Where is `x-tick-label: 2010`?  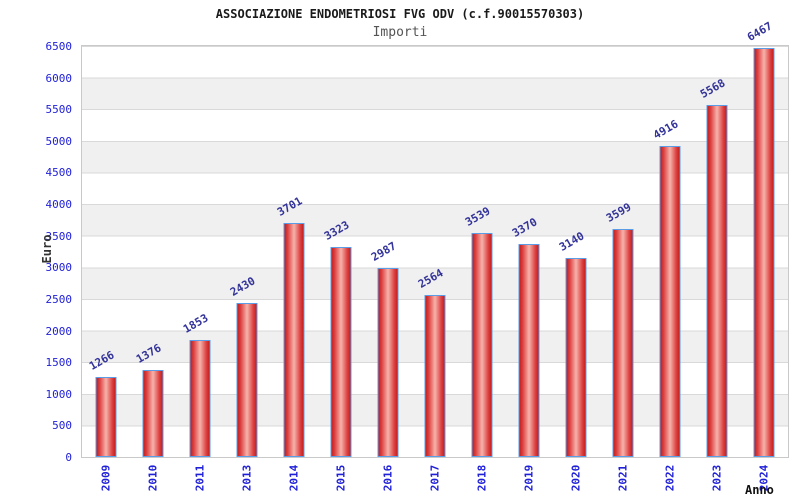 x-tick-label: 2010 is located at coordinates (153, 478).